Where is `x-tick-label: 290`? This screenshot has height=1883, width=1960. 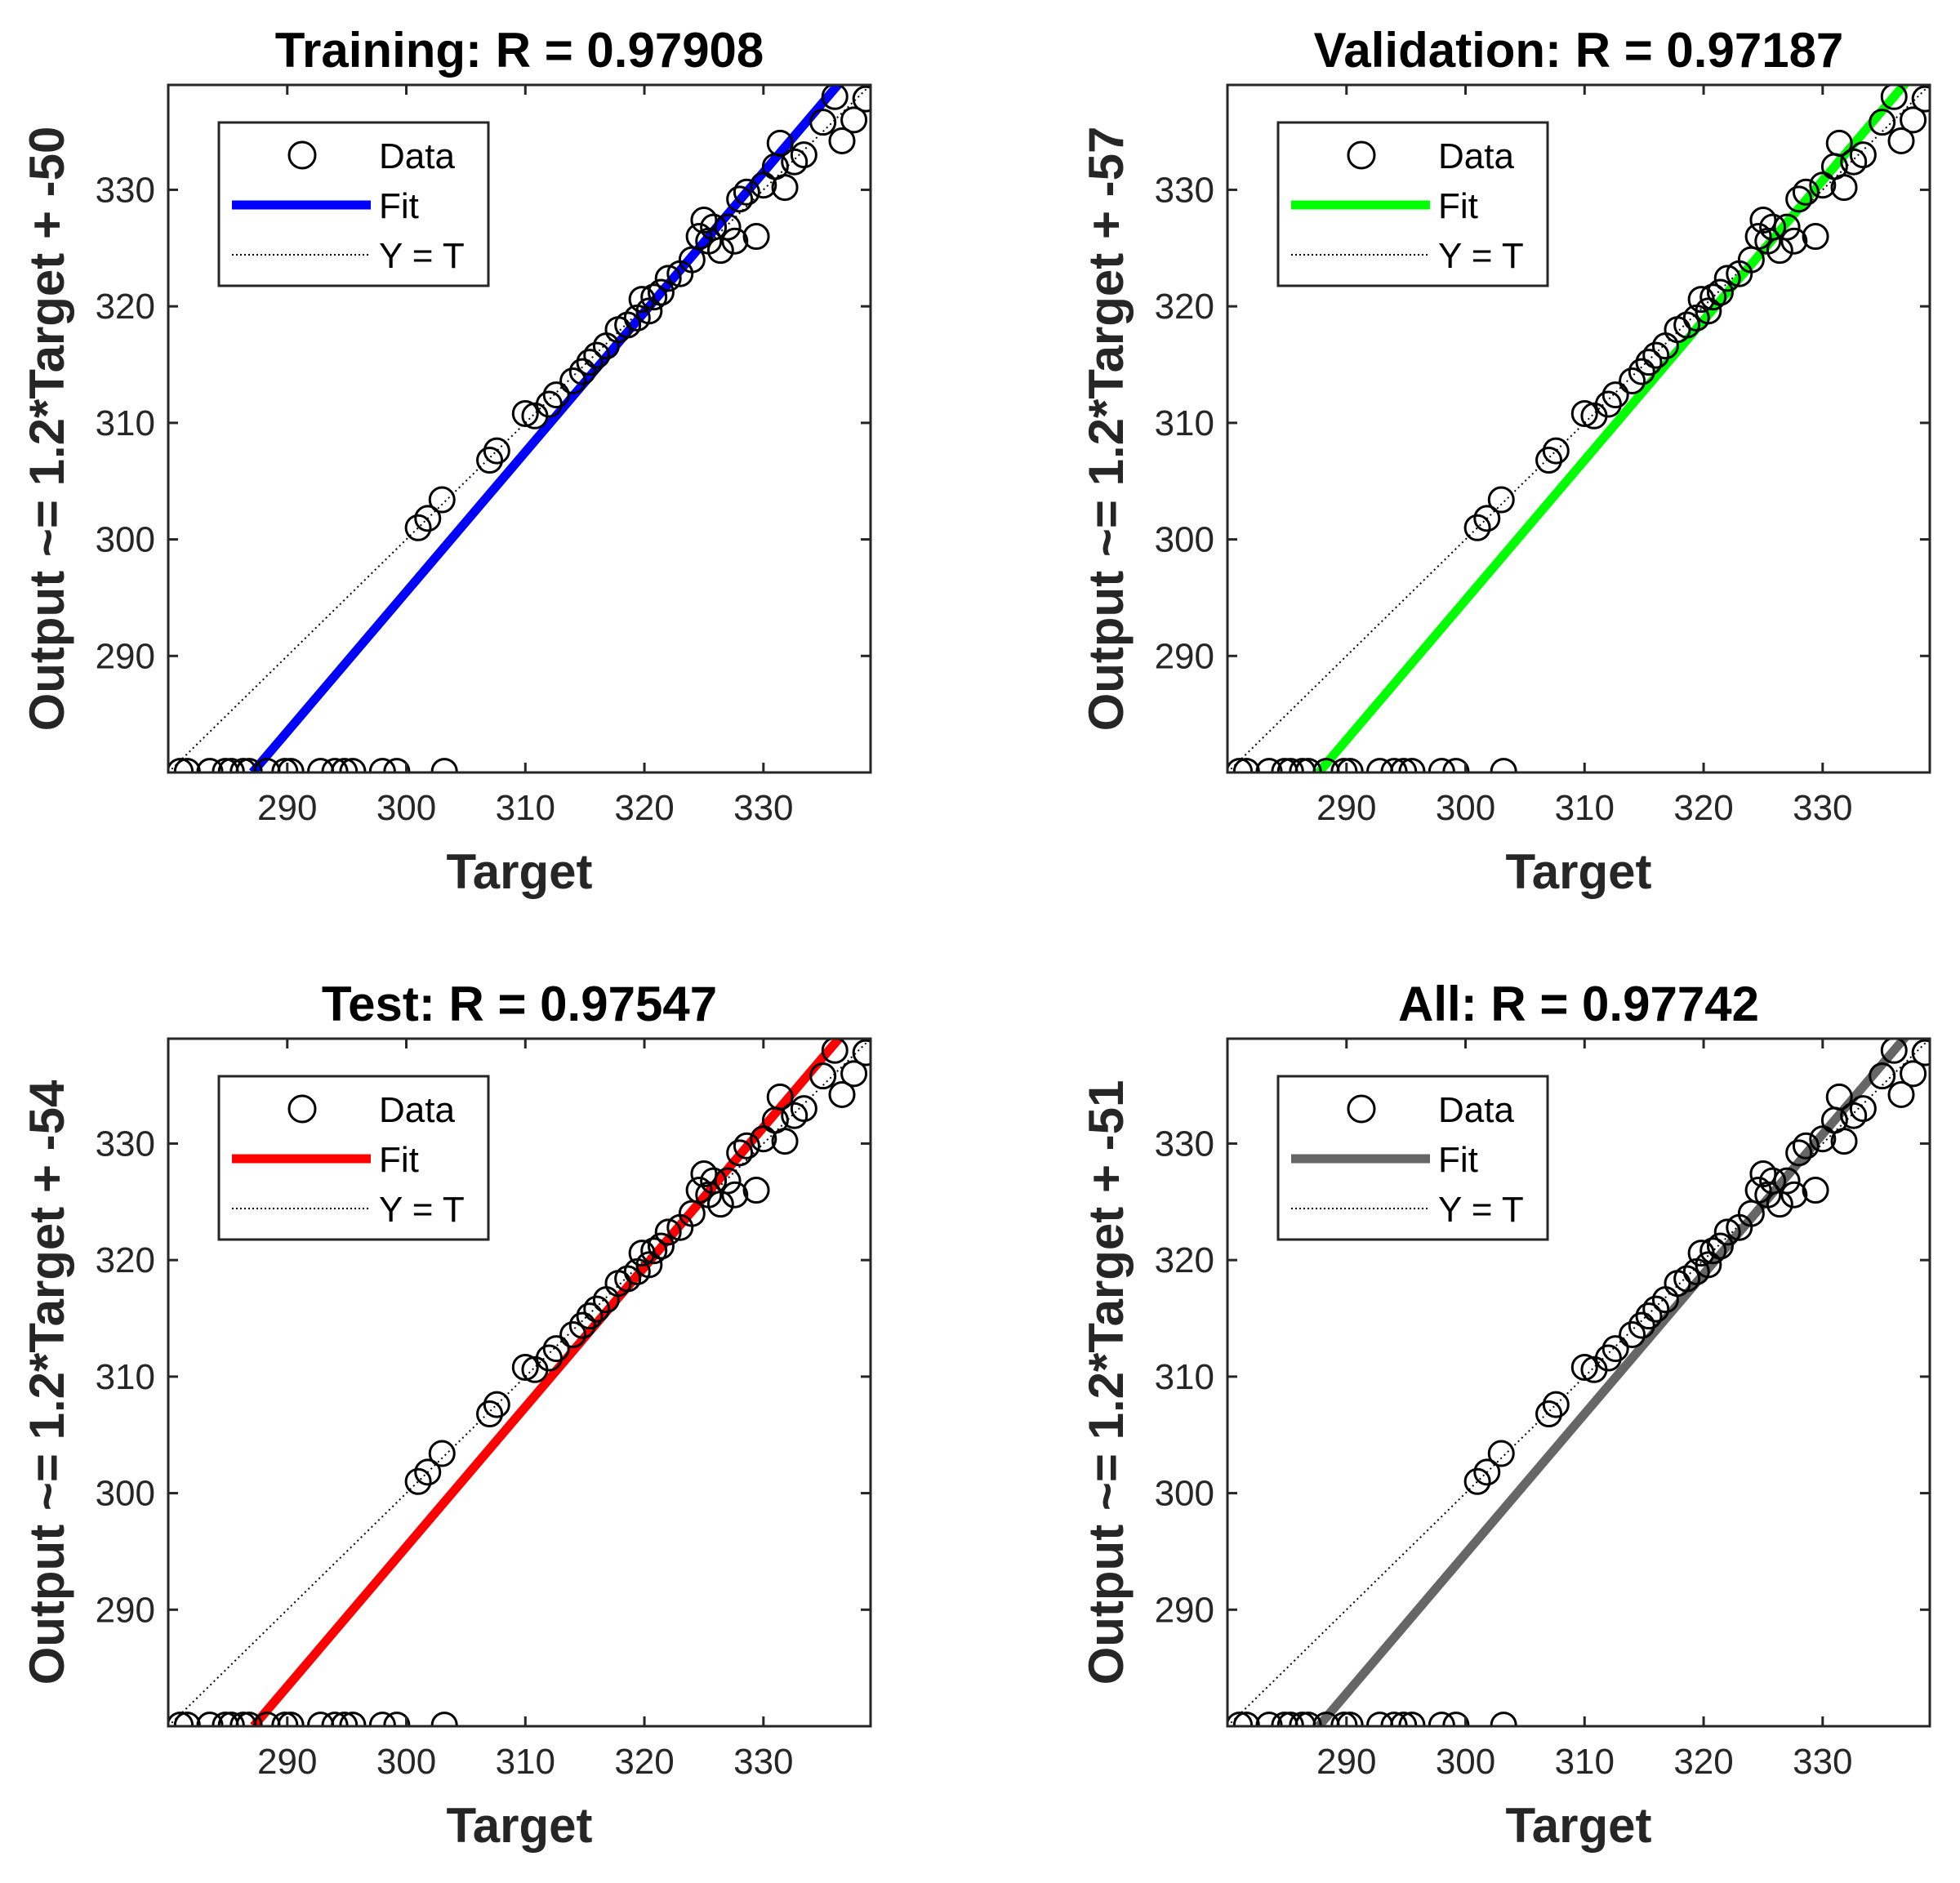
x-tick-label: 290 is located at coordinates (287, 1762).